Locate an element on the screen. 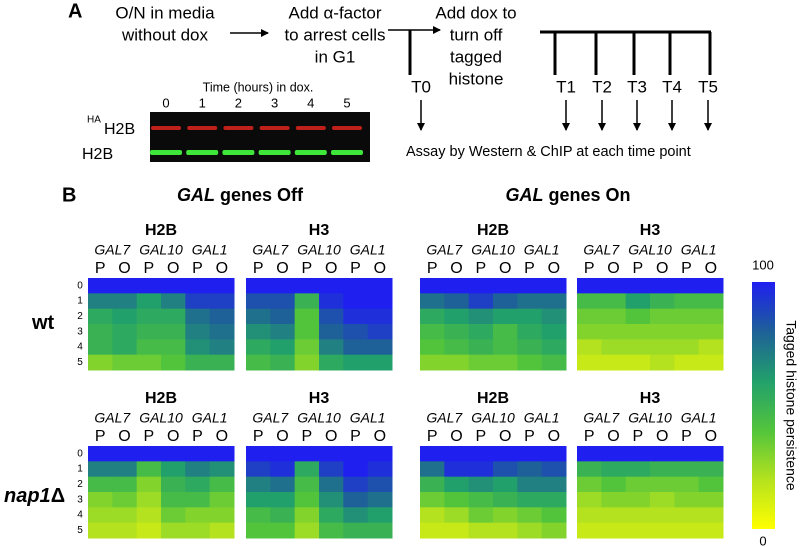 The image size is (800, 547). gene-label: GAL7 is located at coordinates (444, 250).